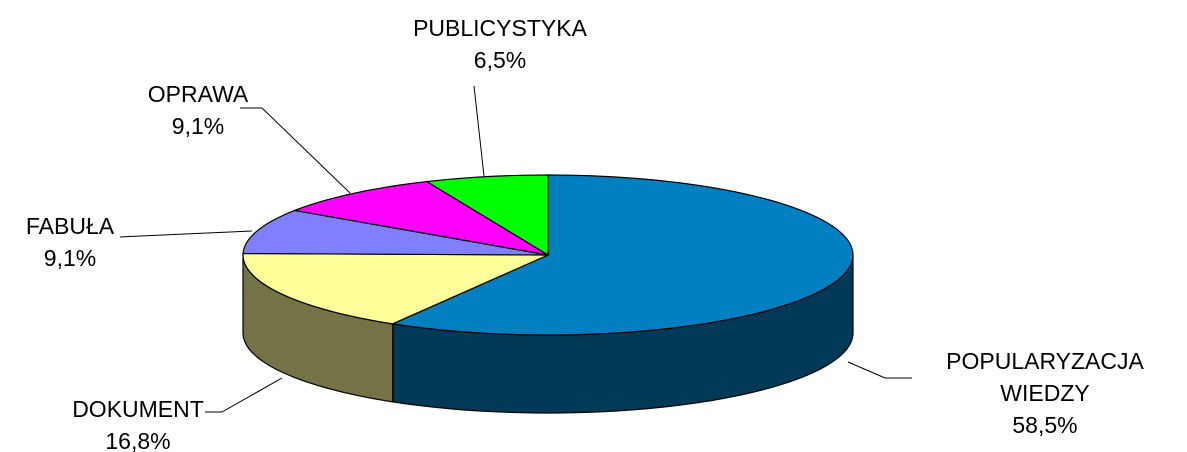 Image resolution: width=1187 pixels, height=452 pixels. I want to click on category-label: PUBLICYSTYKA, so click(500, 28).